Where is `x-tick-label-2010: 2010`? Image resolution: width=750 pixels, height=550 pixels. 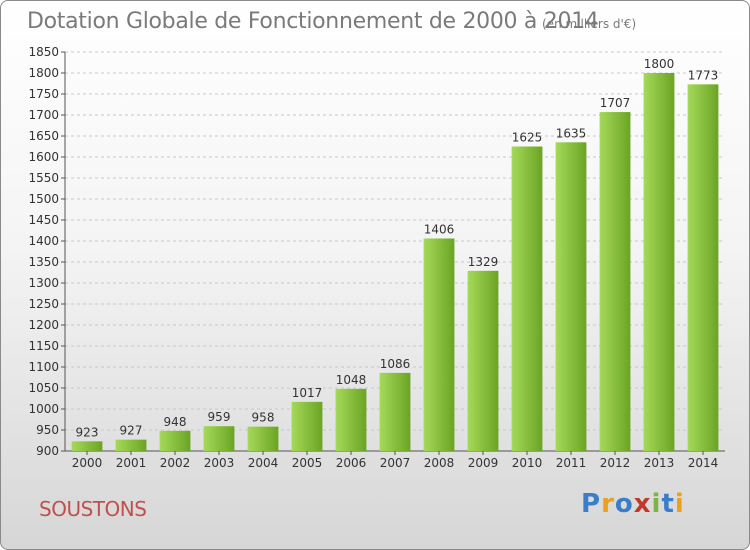 x-tick-label-2010: 2010 is located at coordinates (527, 463).